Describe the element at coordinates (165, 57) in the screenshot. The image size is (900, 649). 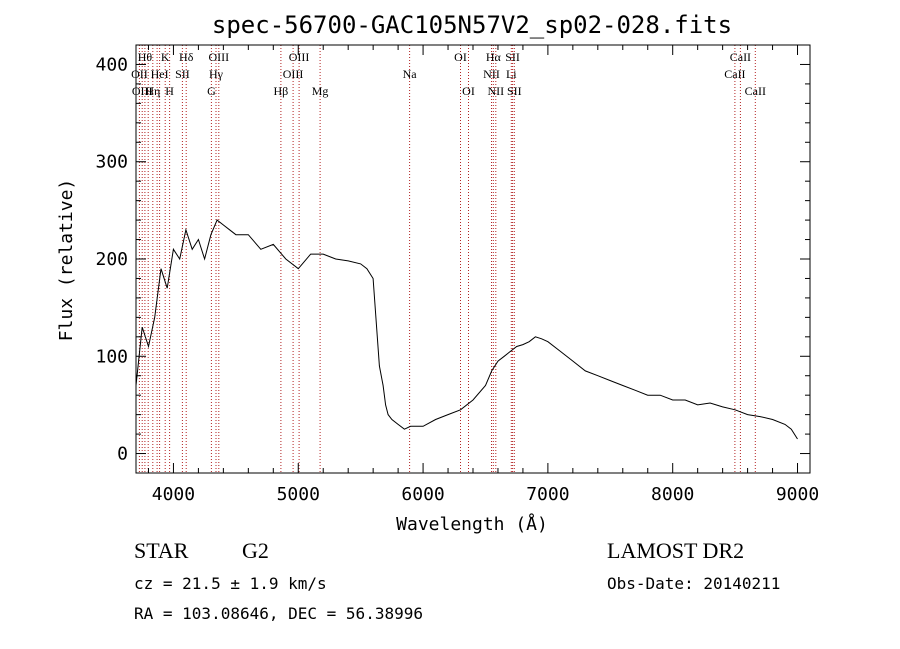
I see `line-marker-label-7: K` at that location.